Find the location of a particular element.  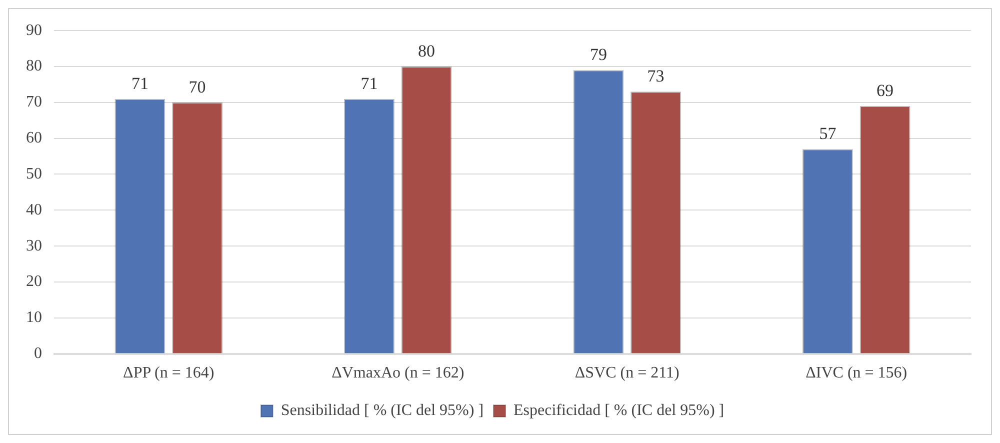

y-tick-label: 0 is located at coordinates (38, 353).